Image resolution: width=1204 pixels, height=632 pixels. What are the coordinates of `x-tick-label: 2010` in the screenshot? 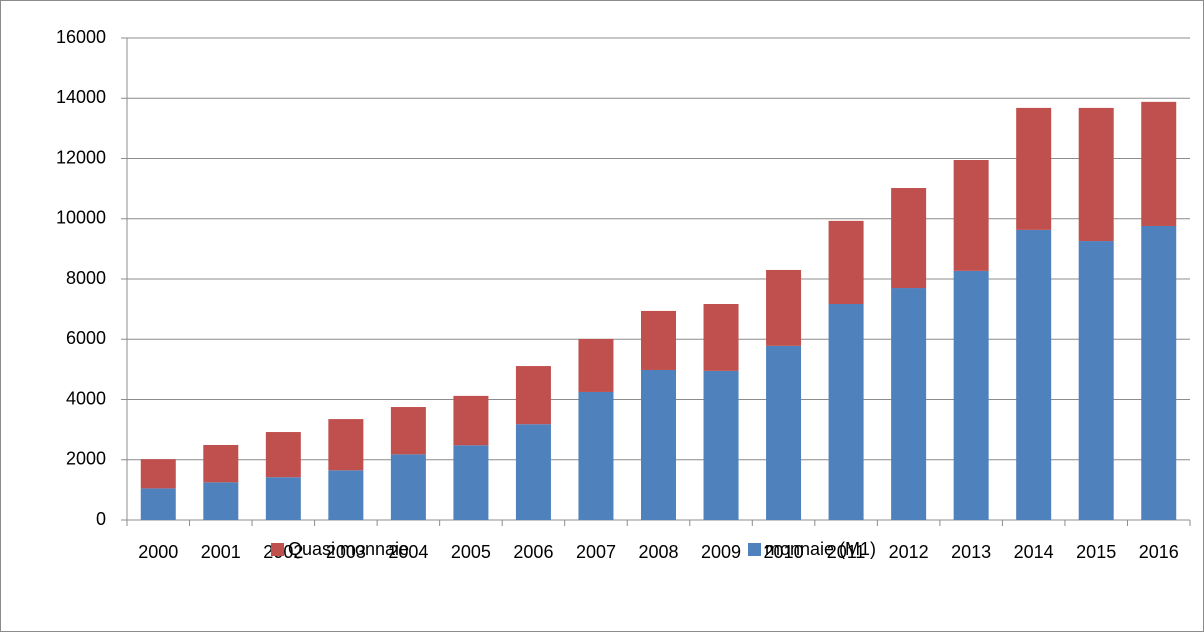 It's located at (784, 552).